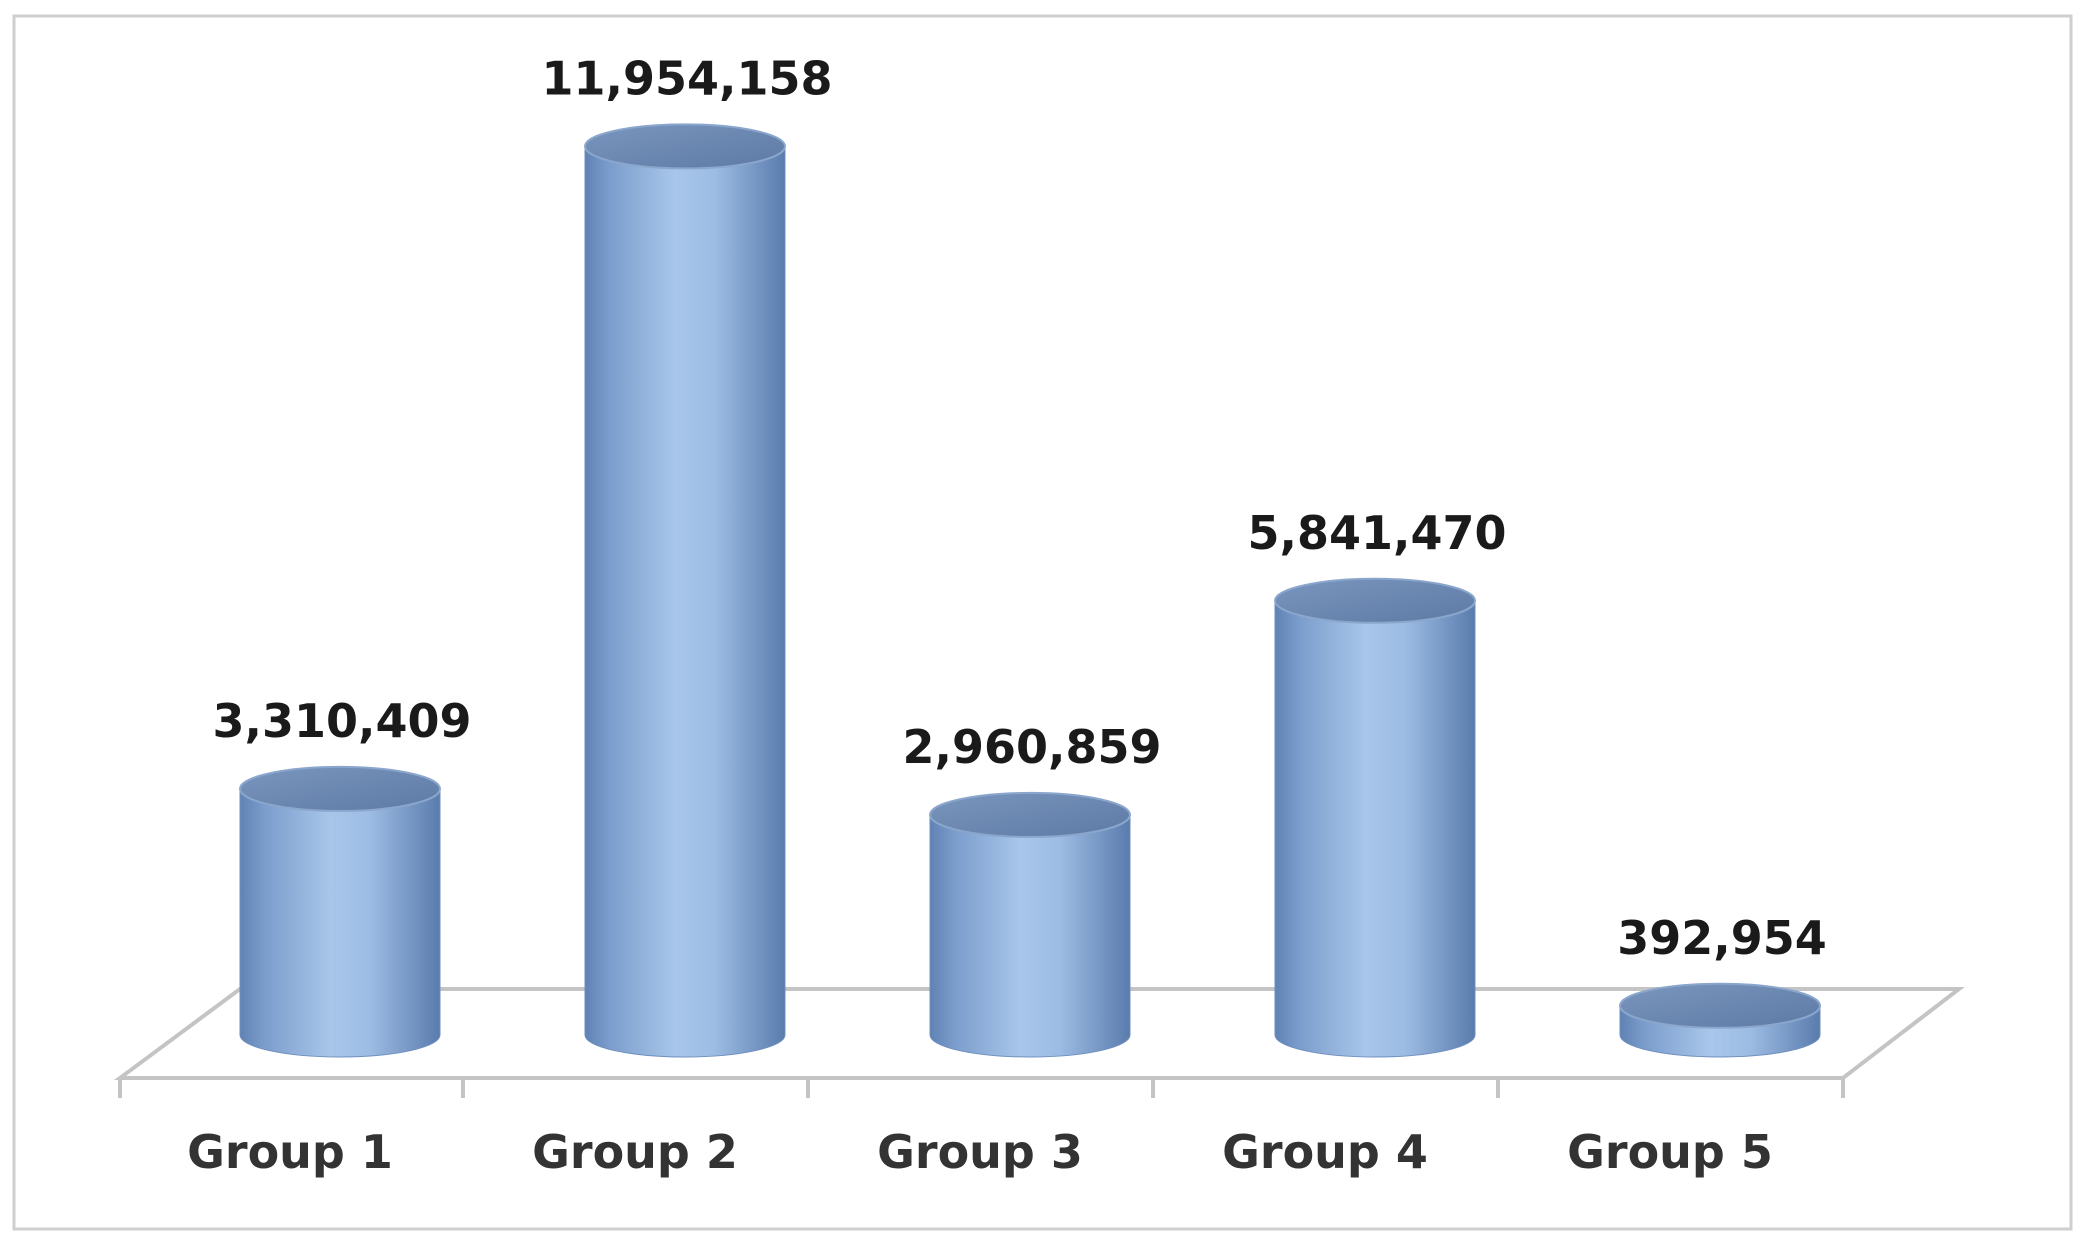 The height and width of the screenshot is (1247, 2085). What do you see at coordinates (1377, 533) in the screenshot?
I see `data-label: 5,841,470` at bounding box center [1377, 533].